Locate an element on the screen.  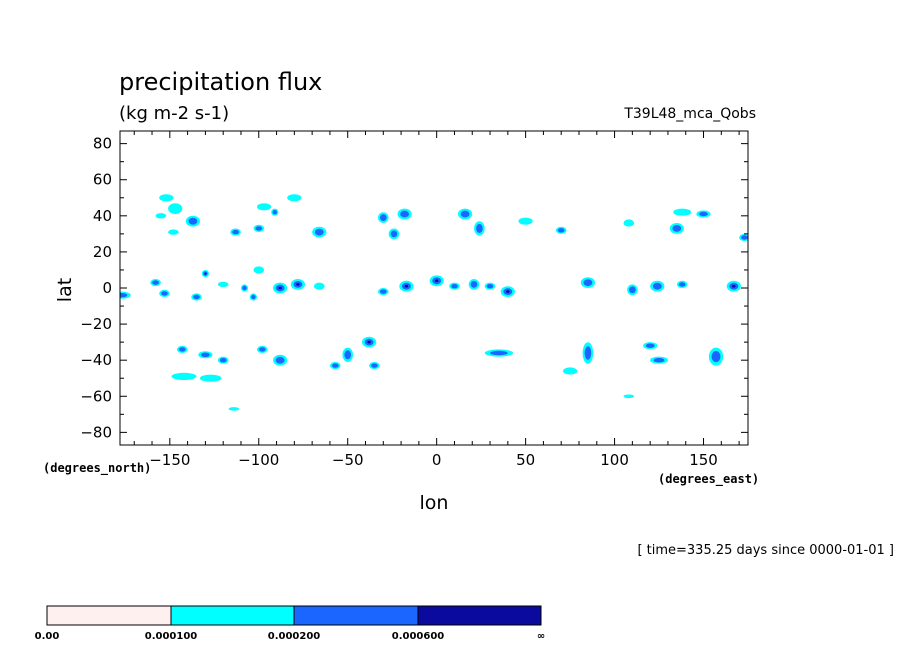
y-units-label: (degrees_north) is located at coordinates (97, 468).